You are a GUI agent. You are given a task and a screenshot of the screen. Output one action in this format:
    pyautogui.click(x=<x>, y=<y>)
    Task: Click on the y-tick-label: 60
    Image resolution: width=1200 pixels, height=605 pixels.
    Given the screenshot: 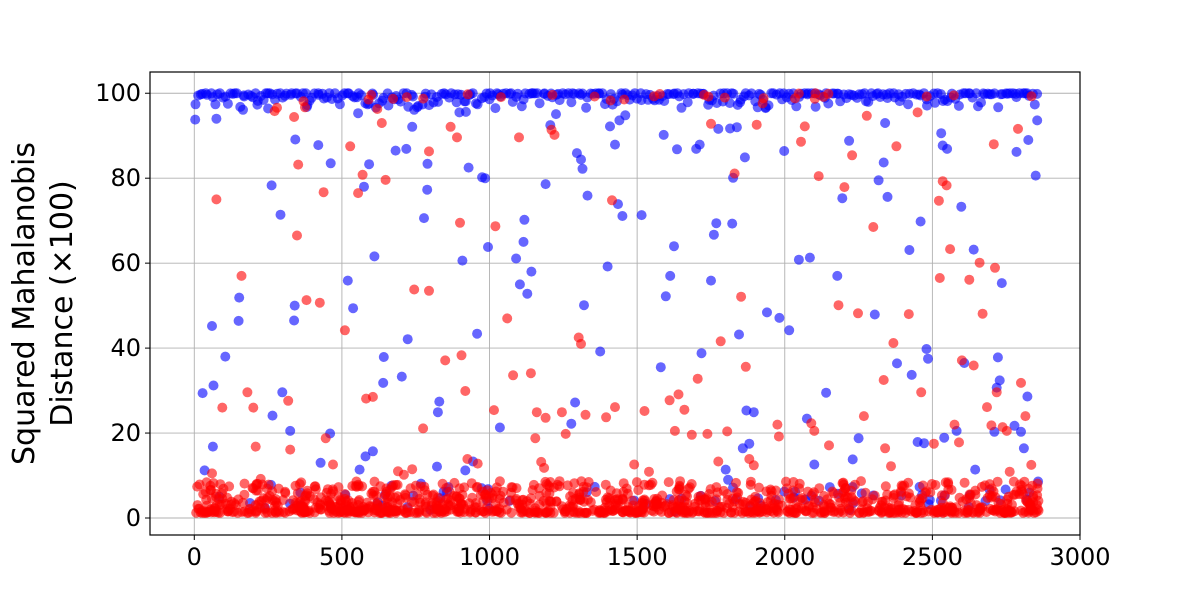 What is the action you would take?
    pyautogui.click(x=125, y=263)
    